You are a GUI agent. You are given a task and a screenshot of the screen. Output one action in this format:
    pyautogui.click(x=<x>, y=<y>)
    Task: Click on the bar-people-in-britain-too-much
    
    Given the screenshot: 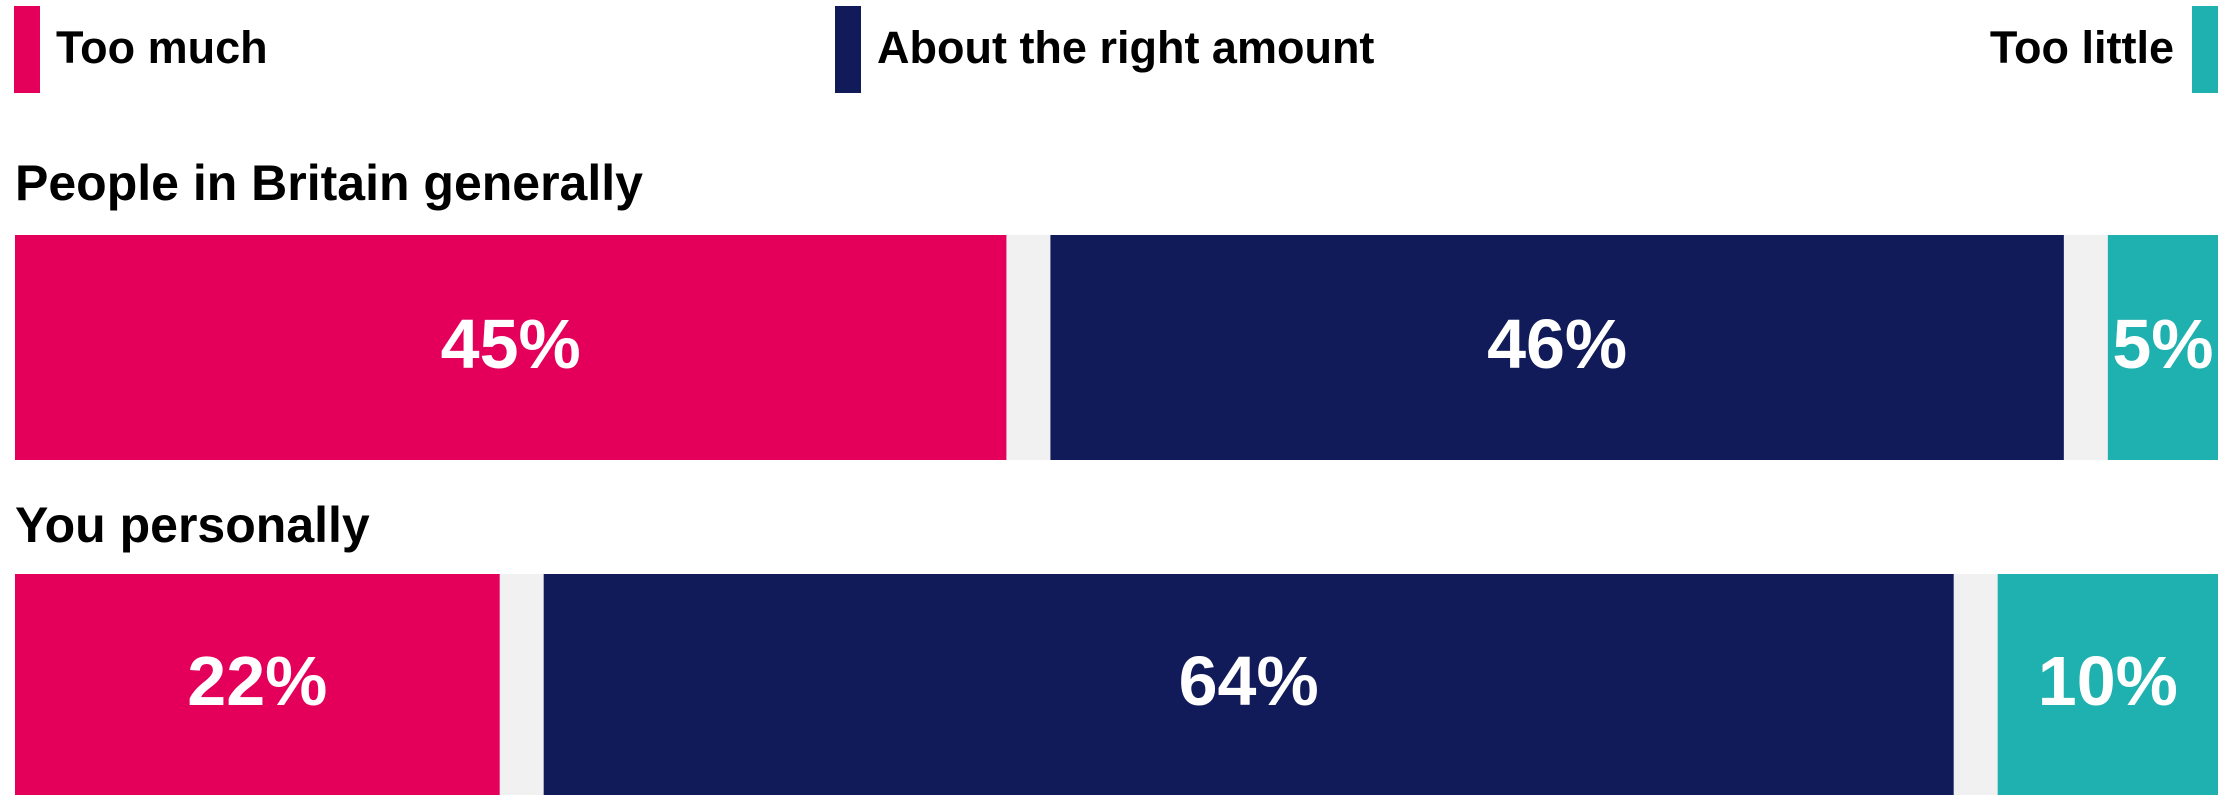 What is the action you would take?
    pyautogui.click(x=511, y=347)
    